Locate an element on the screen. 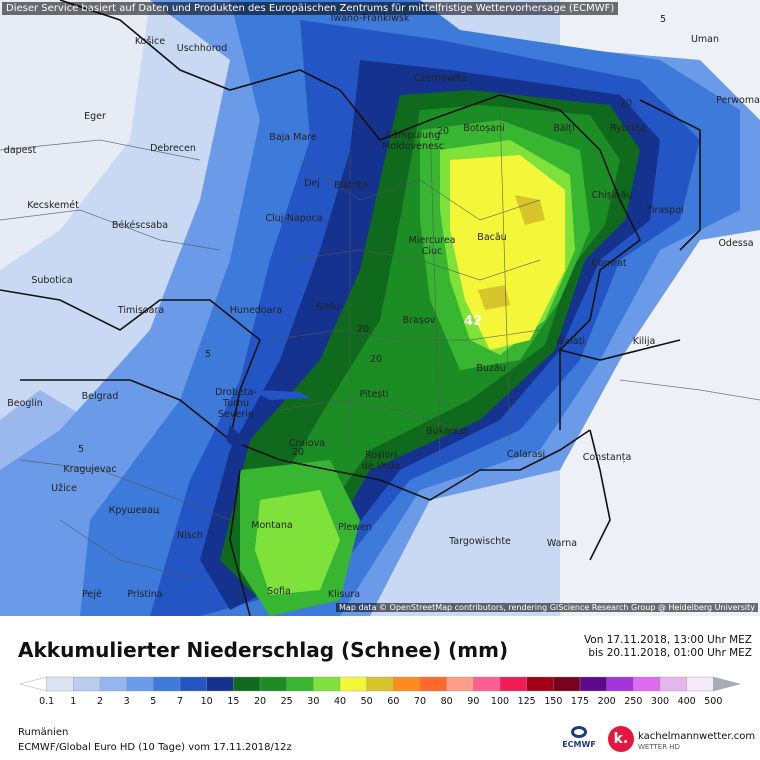 The image size is (760, 760). city-label: dapest is located at coordinates (20, 150).